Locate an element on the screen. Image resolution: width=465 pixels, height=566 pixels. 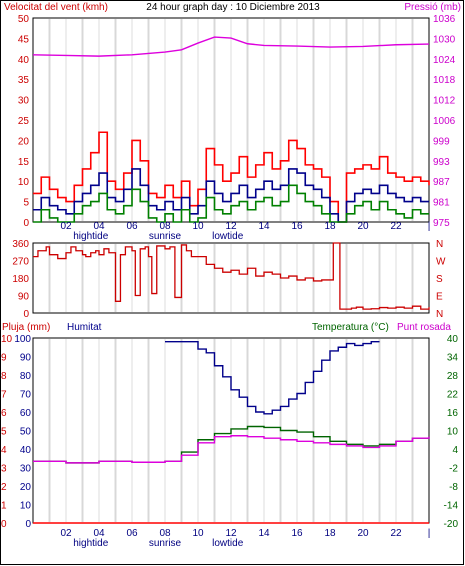
temperature-tick-label: 28 is located at coordinates (453, 376).